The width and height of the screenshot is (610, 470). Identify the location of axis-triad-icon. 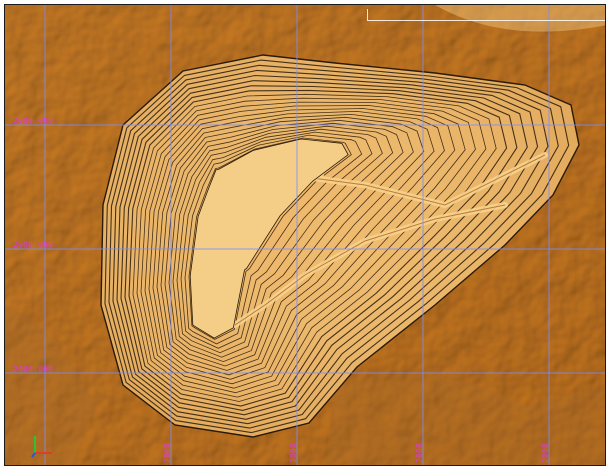
(41, 447).